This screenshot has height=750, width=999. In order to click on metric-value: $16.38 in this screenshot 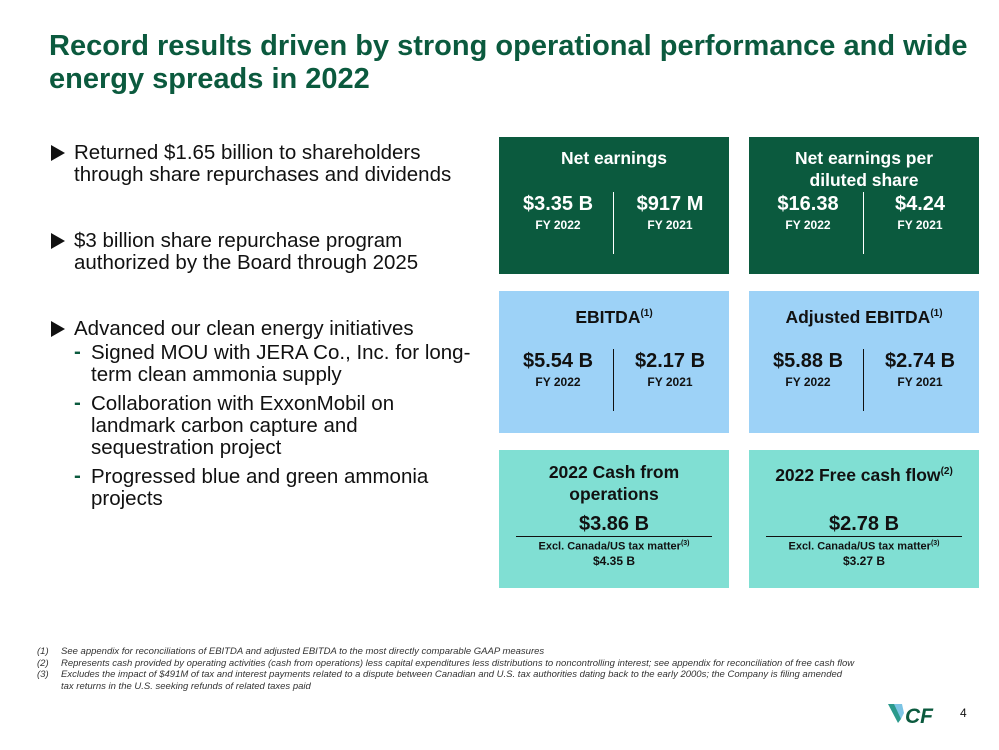, I will do `click(808, 204)`.